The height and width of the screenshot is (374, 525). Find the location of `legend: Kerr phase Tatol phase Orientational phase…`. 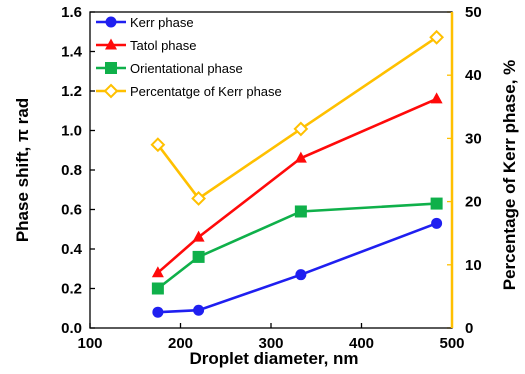

legend: Kerr phase Tatol phase Orientational phase… is located at coordinates (189, 57).